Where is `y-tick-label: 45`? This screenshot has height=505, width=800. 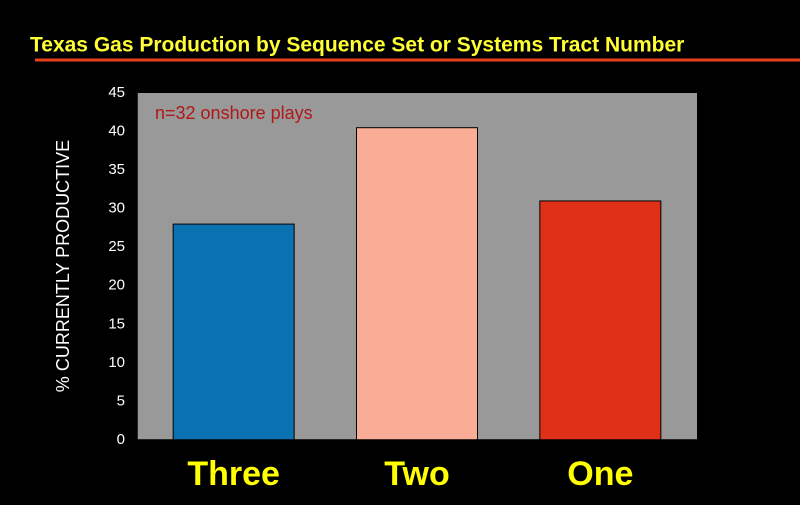
y-tick-label: 45 is located at coordinates (116, 92).